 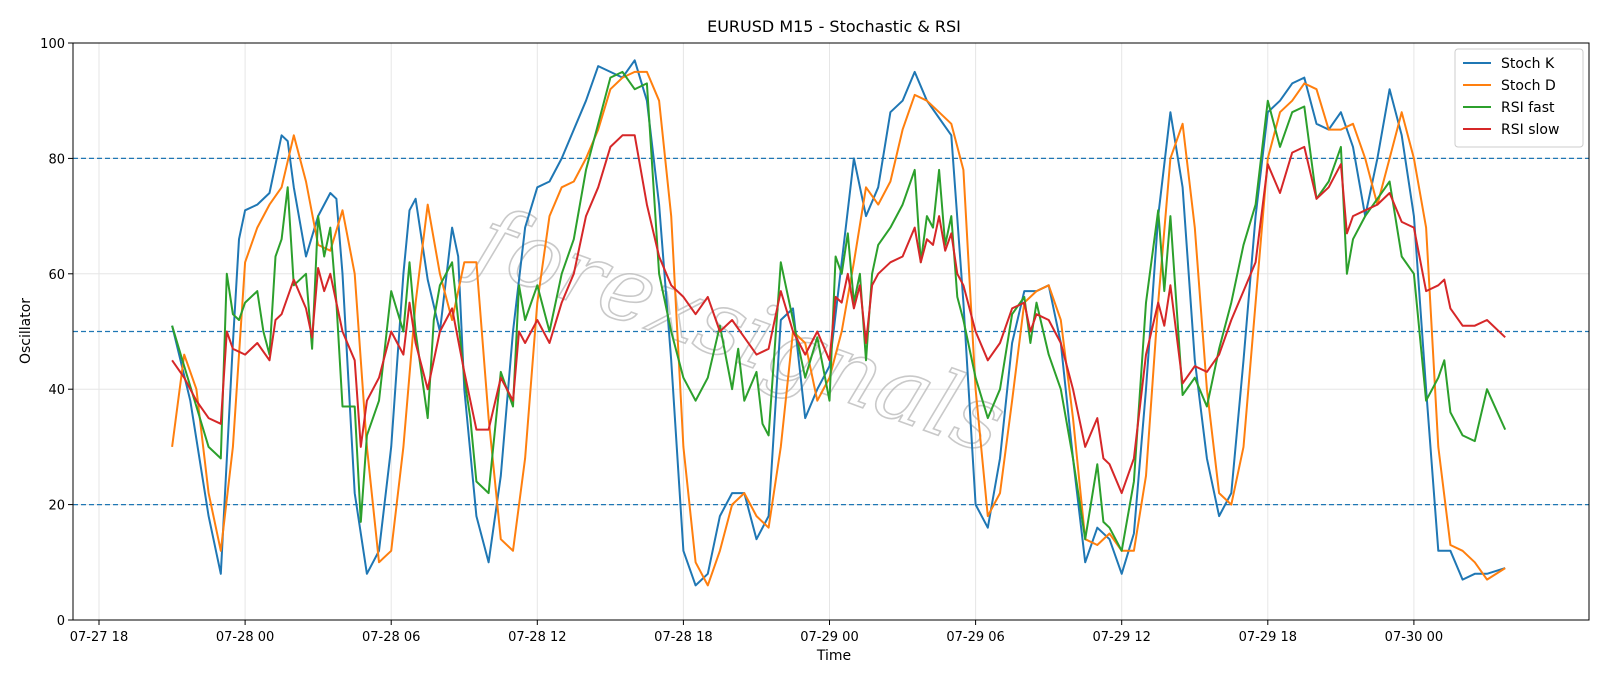 I want to click on x-tick-label: 07-28 12, so click(x=537, y=637).